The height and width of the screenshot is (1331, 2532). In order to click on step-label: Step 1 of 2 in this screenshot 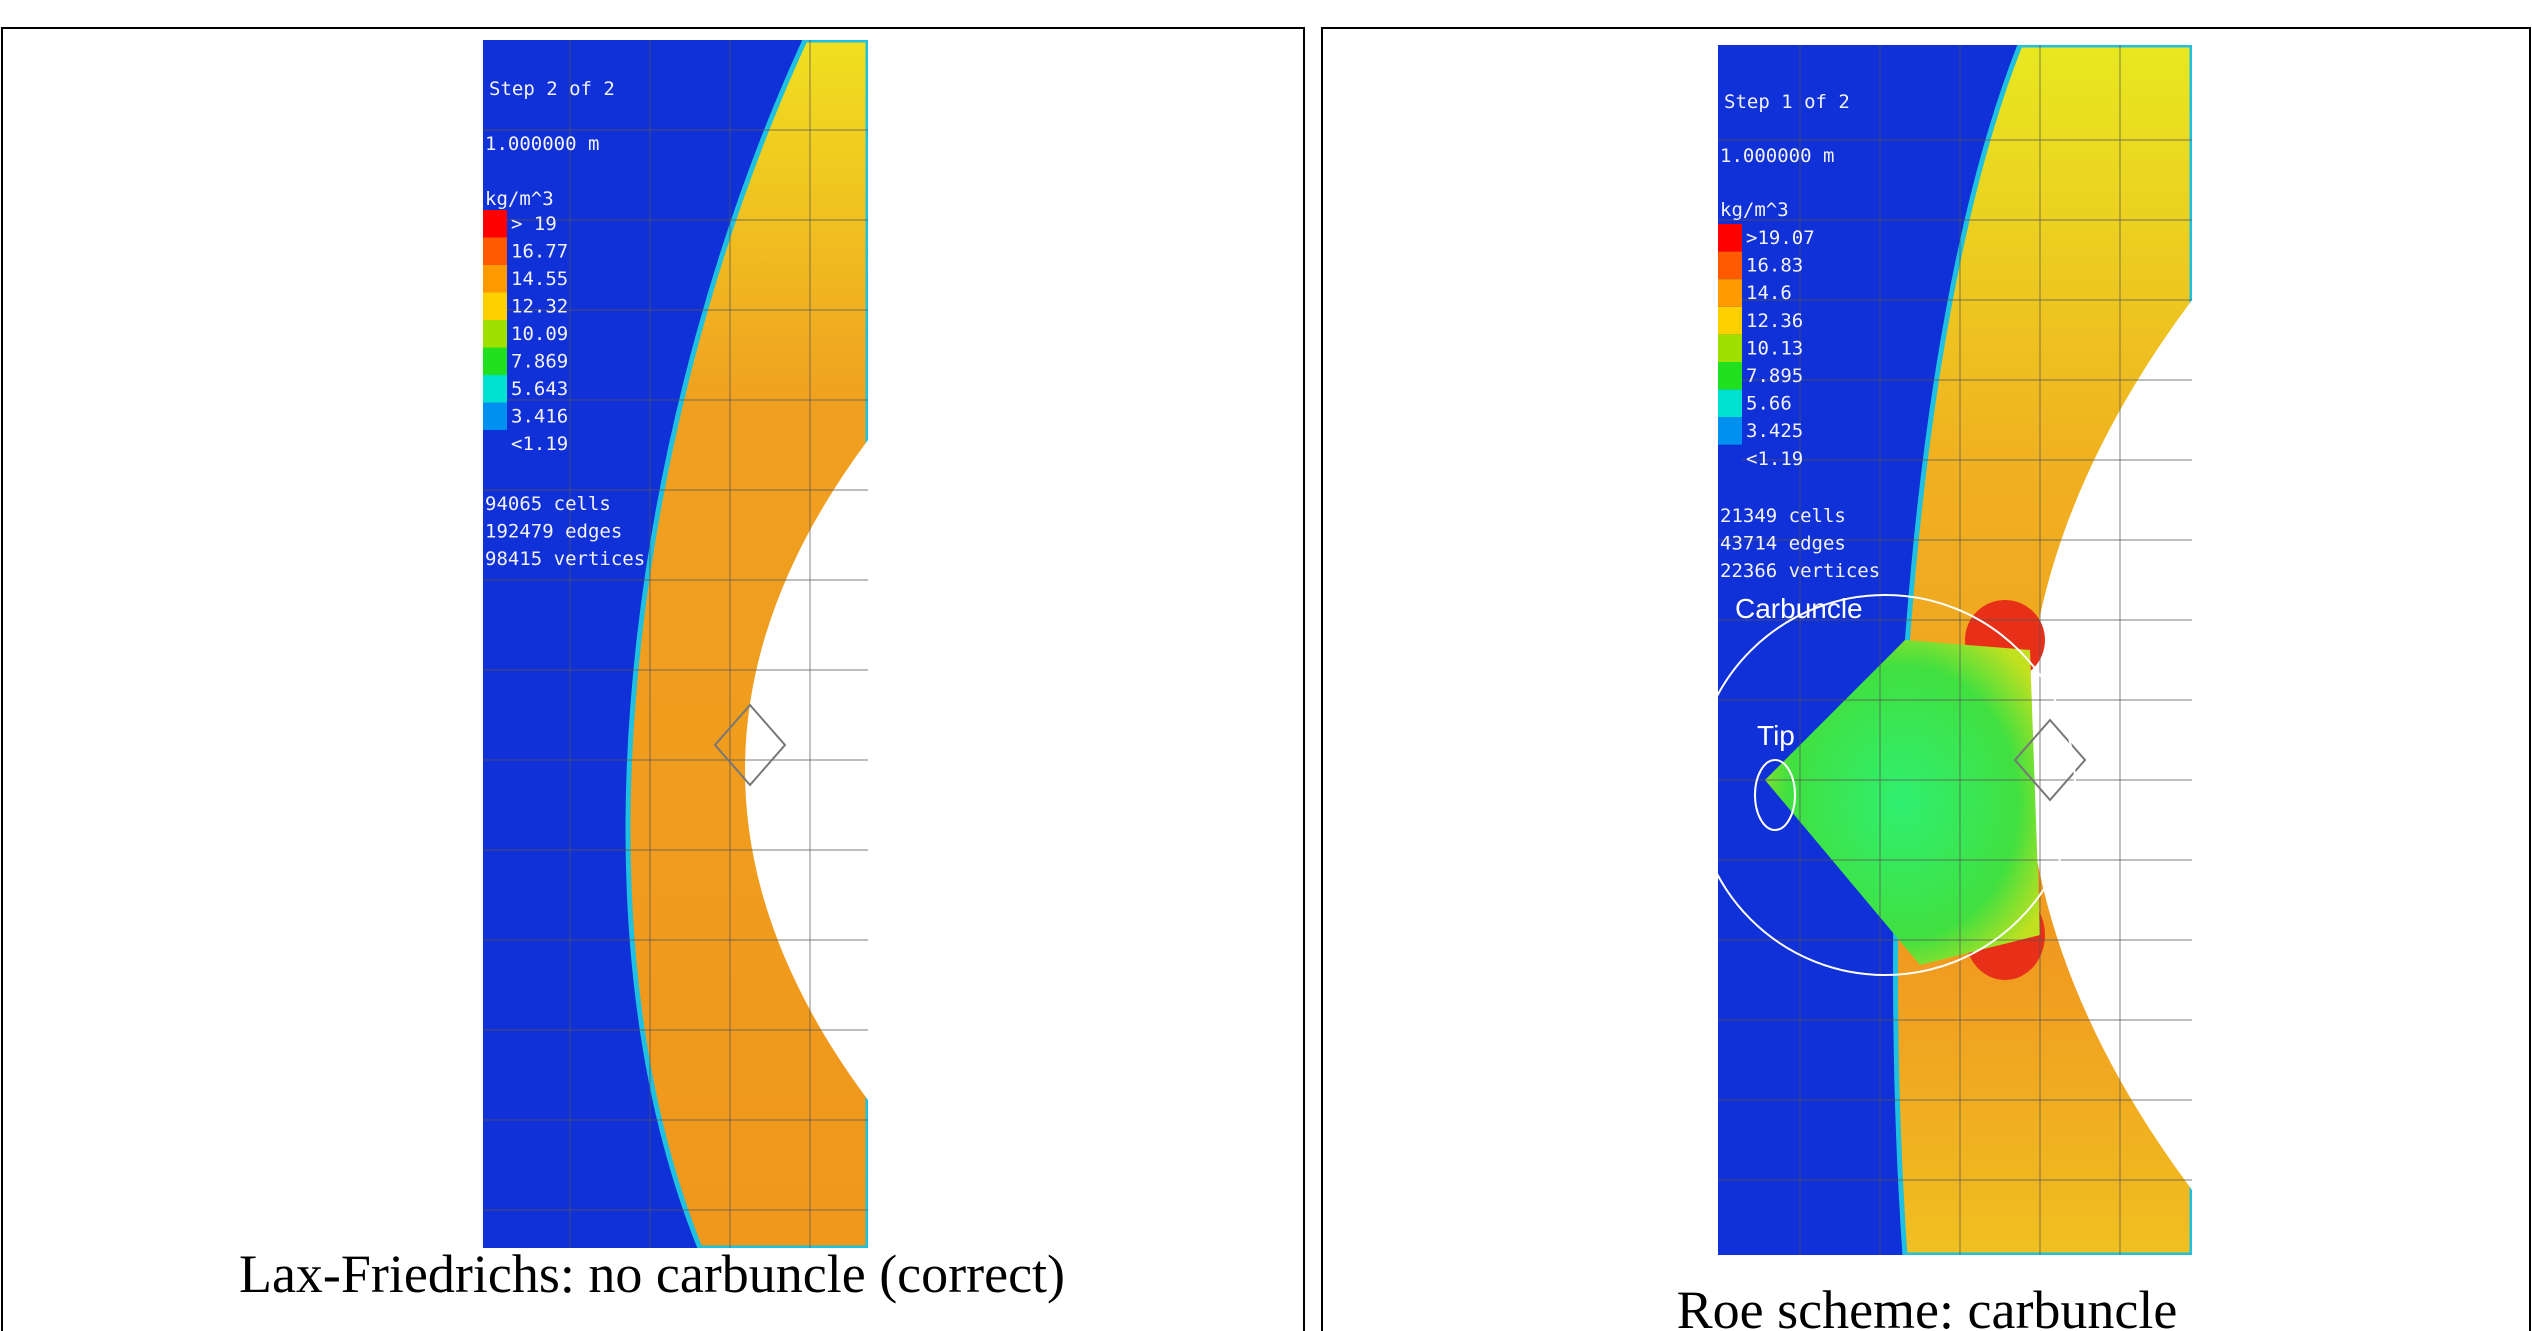, I will do `click(1787, 102)`.